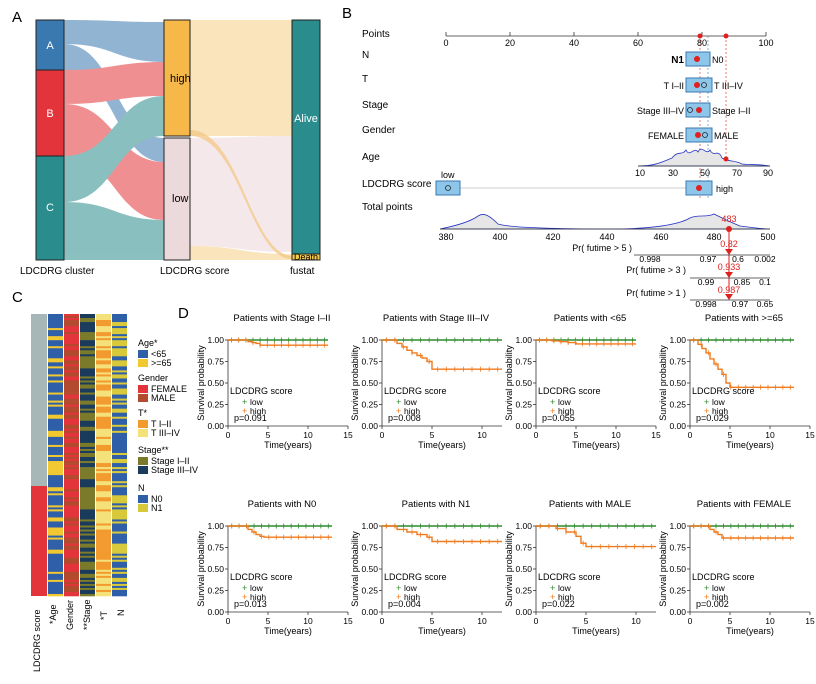 This screenshot has height=684, width=816. What do you see at coordinates (448, 188) in the screenshot?
I see `score-low-circle` at bounding box center [448, 188].